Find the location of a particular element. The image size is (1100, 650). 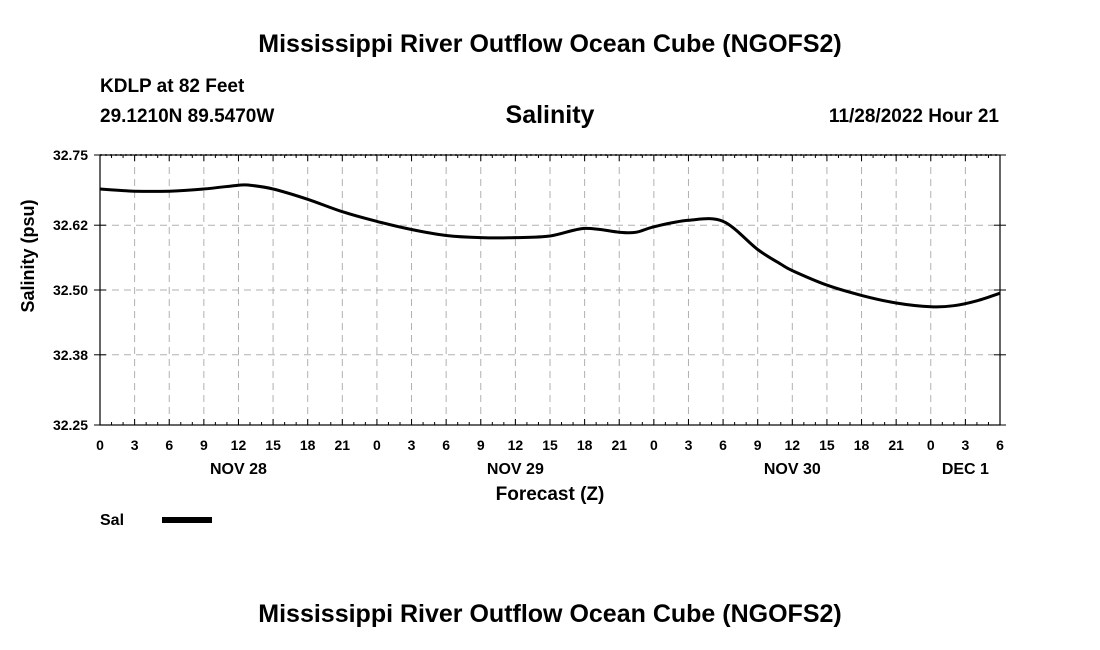

day-label: NOV 29 is located at coordinates (515, 469).